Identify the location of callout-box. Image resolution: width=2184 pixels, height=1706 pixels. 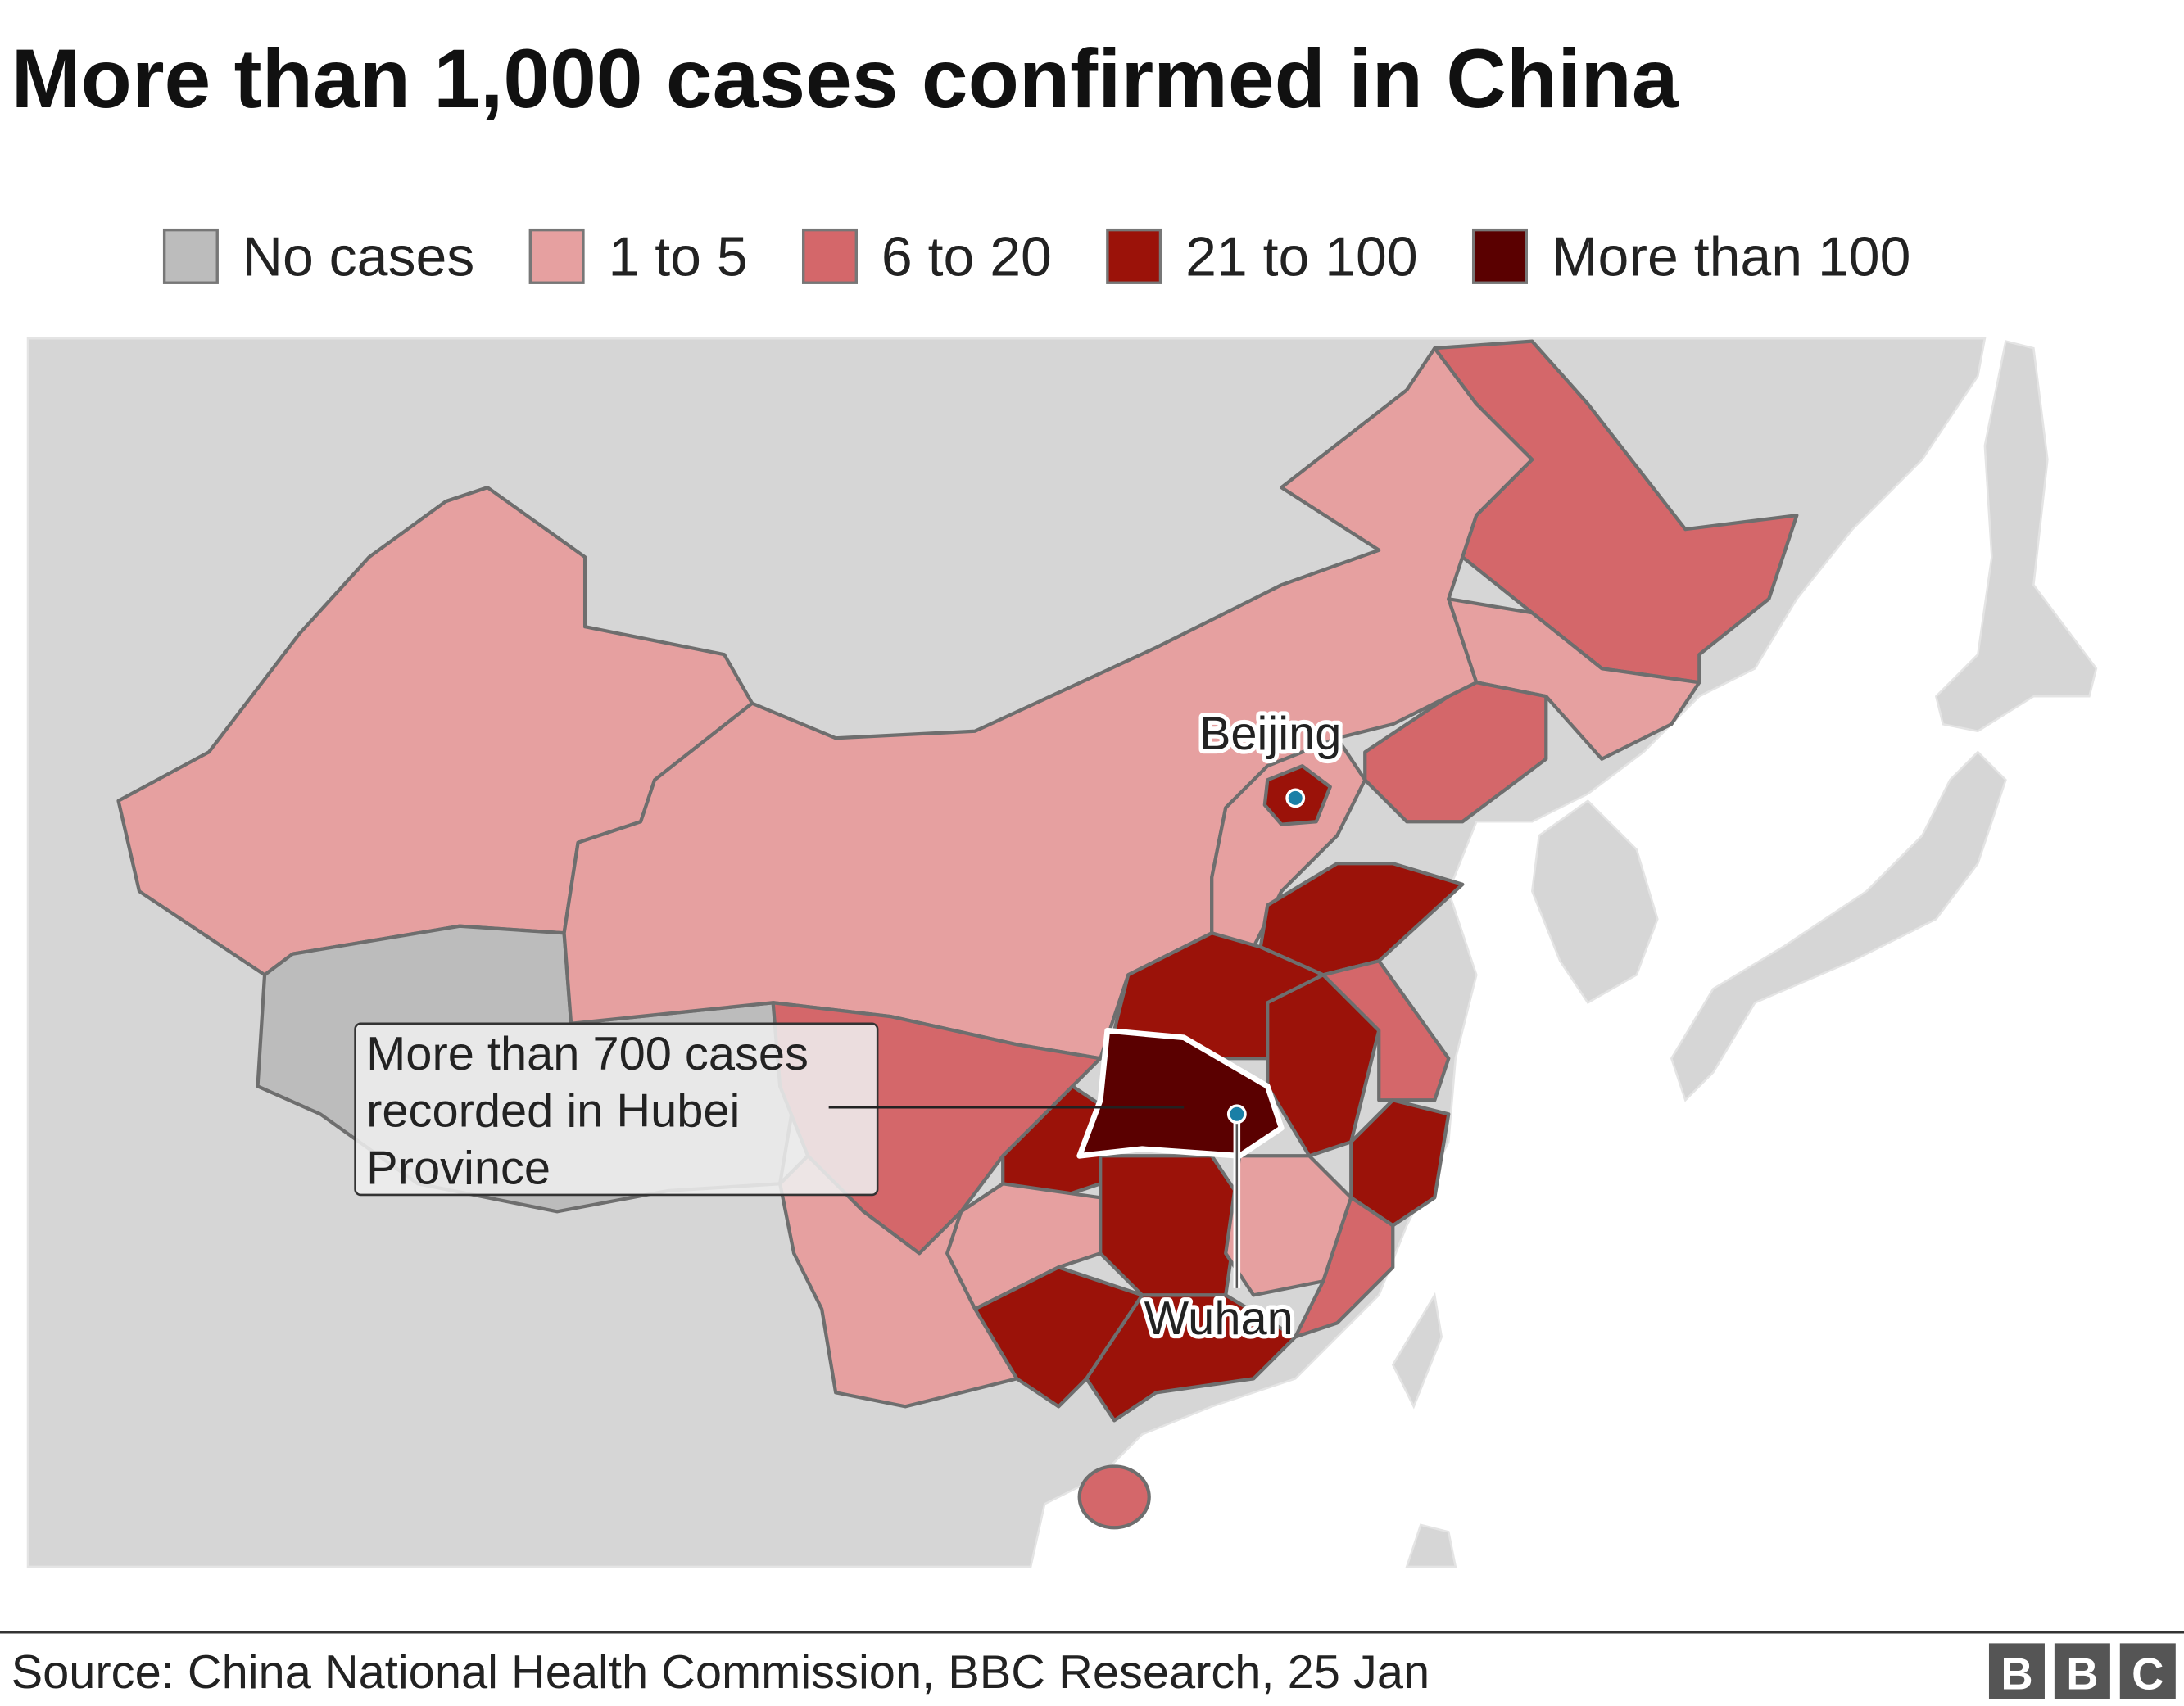
(616, 1109).